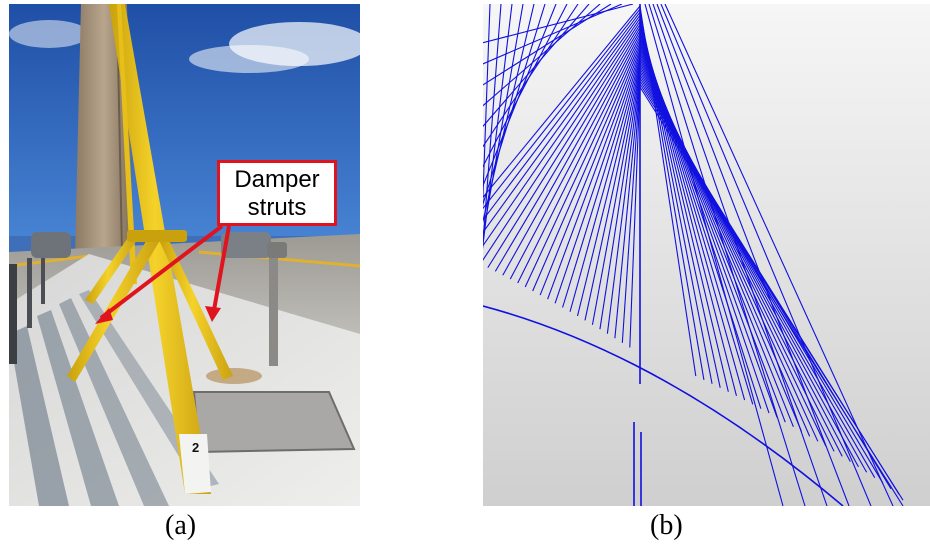  Describe the element at coordinates (277, 179) in the screenshot. I see `callout-line-1: Damper` at that location.